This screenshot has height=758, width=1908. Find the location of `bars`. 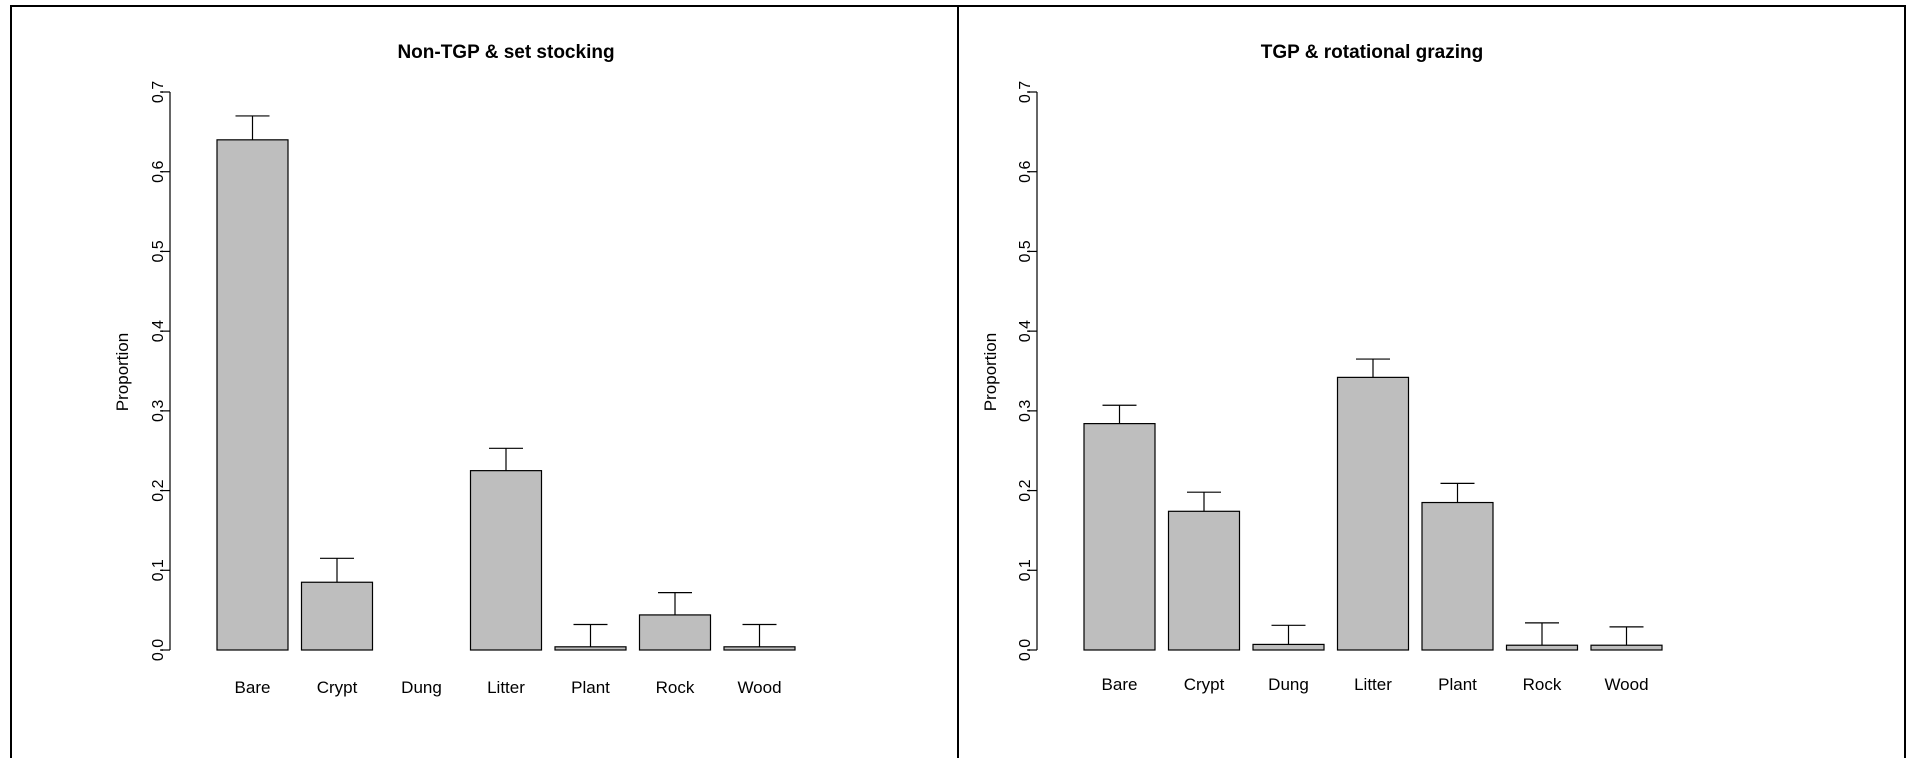

bars is located at coordinates (1373, 513).